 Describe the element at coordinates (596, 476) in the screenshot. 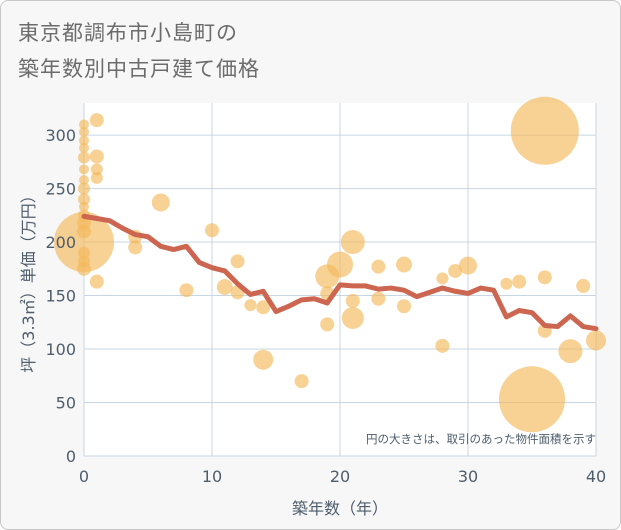

I see `x-tick-label: 40` at that location.